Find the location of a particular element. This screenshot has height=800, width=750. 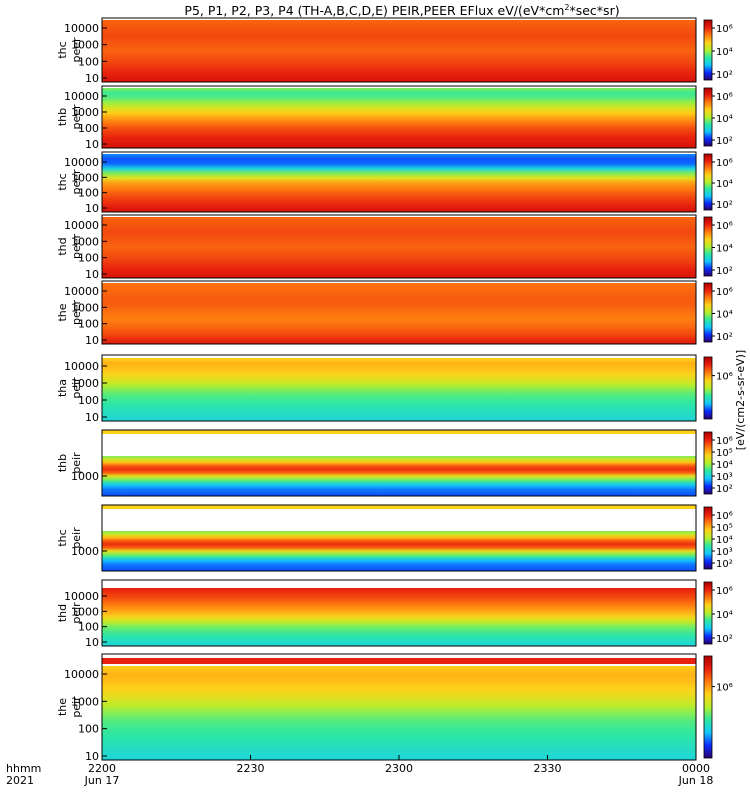

panel-the-peer: 10 100 1000 10000 the peer 10² 10⁴ 10⁶ is located at coordinates (394, 313).